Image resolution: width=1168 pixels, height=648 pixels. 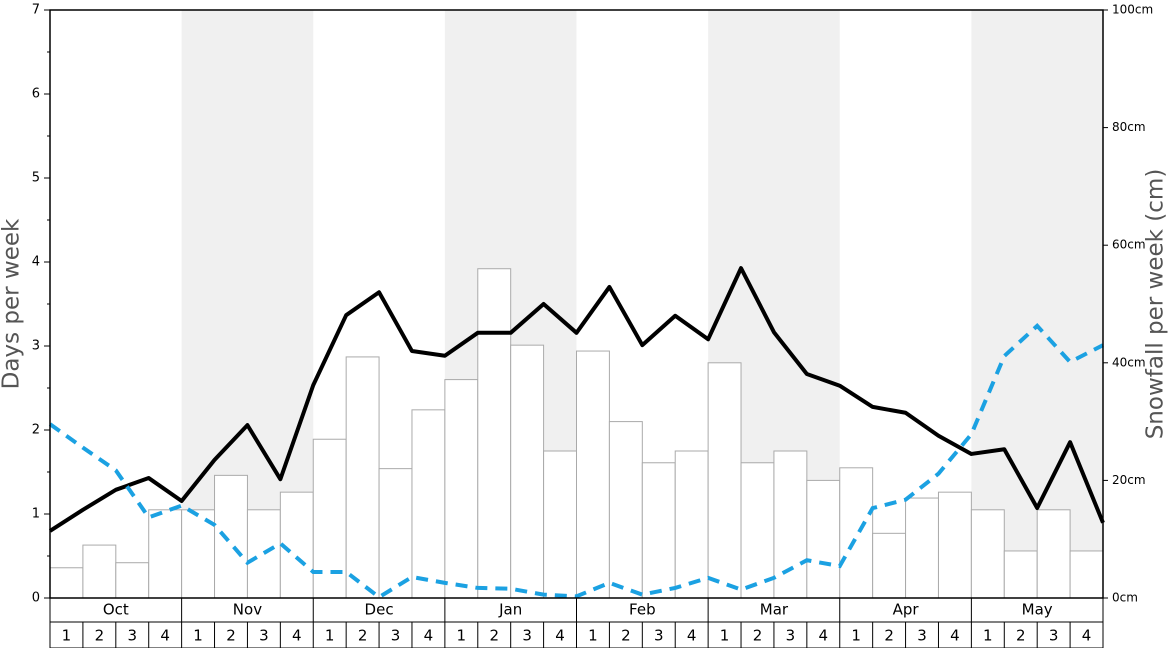 What do you see at coordinates (774, 610) in the screenshot?
I see `month-label: Mar` at bounding box center [774, 610].